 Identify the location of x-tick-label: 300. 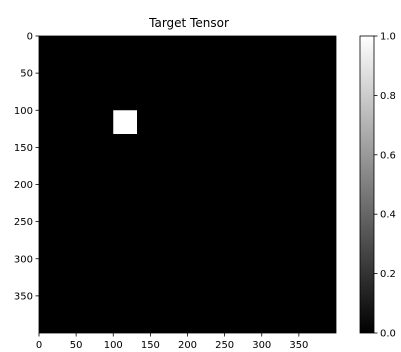
(261, 345).